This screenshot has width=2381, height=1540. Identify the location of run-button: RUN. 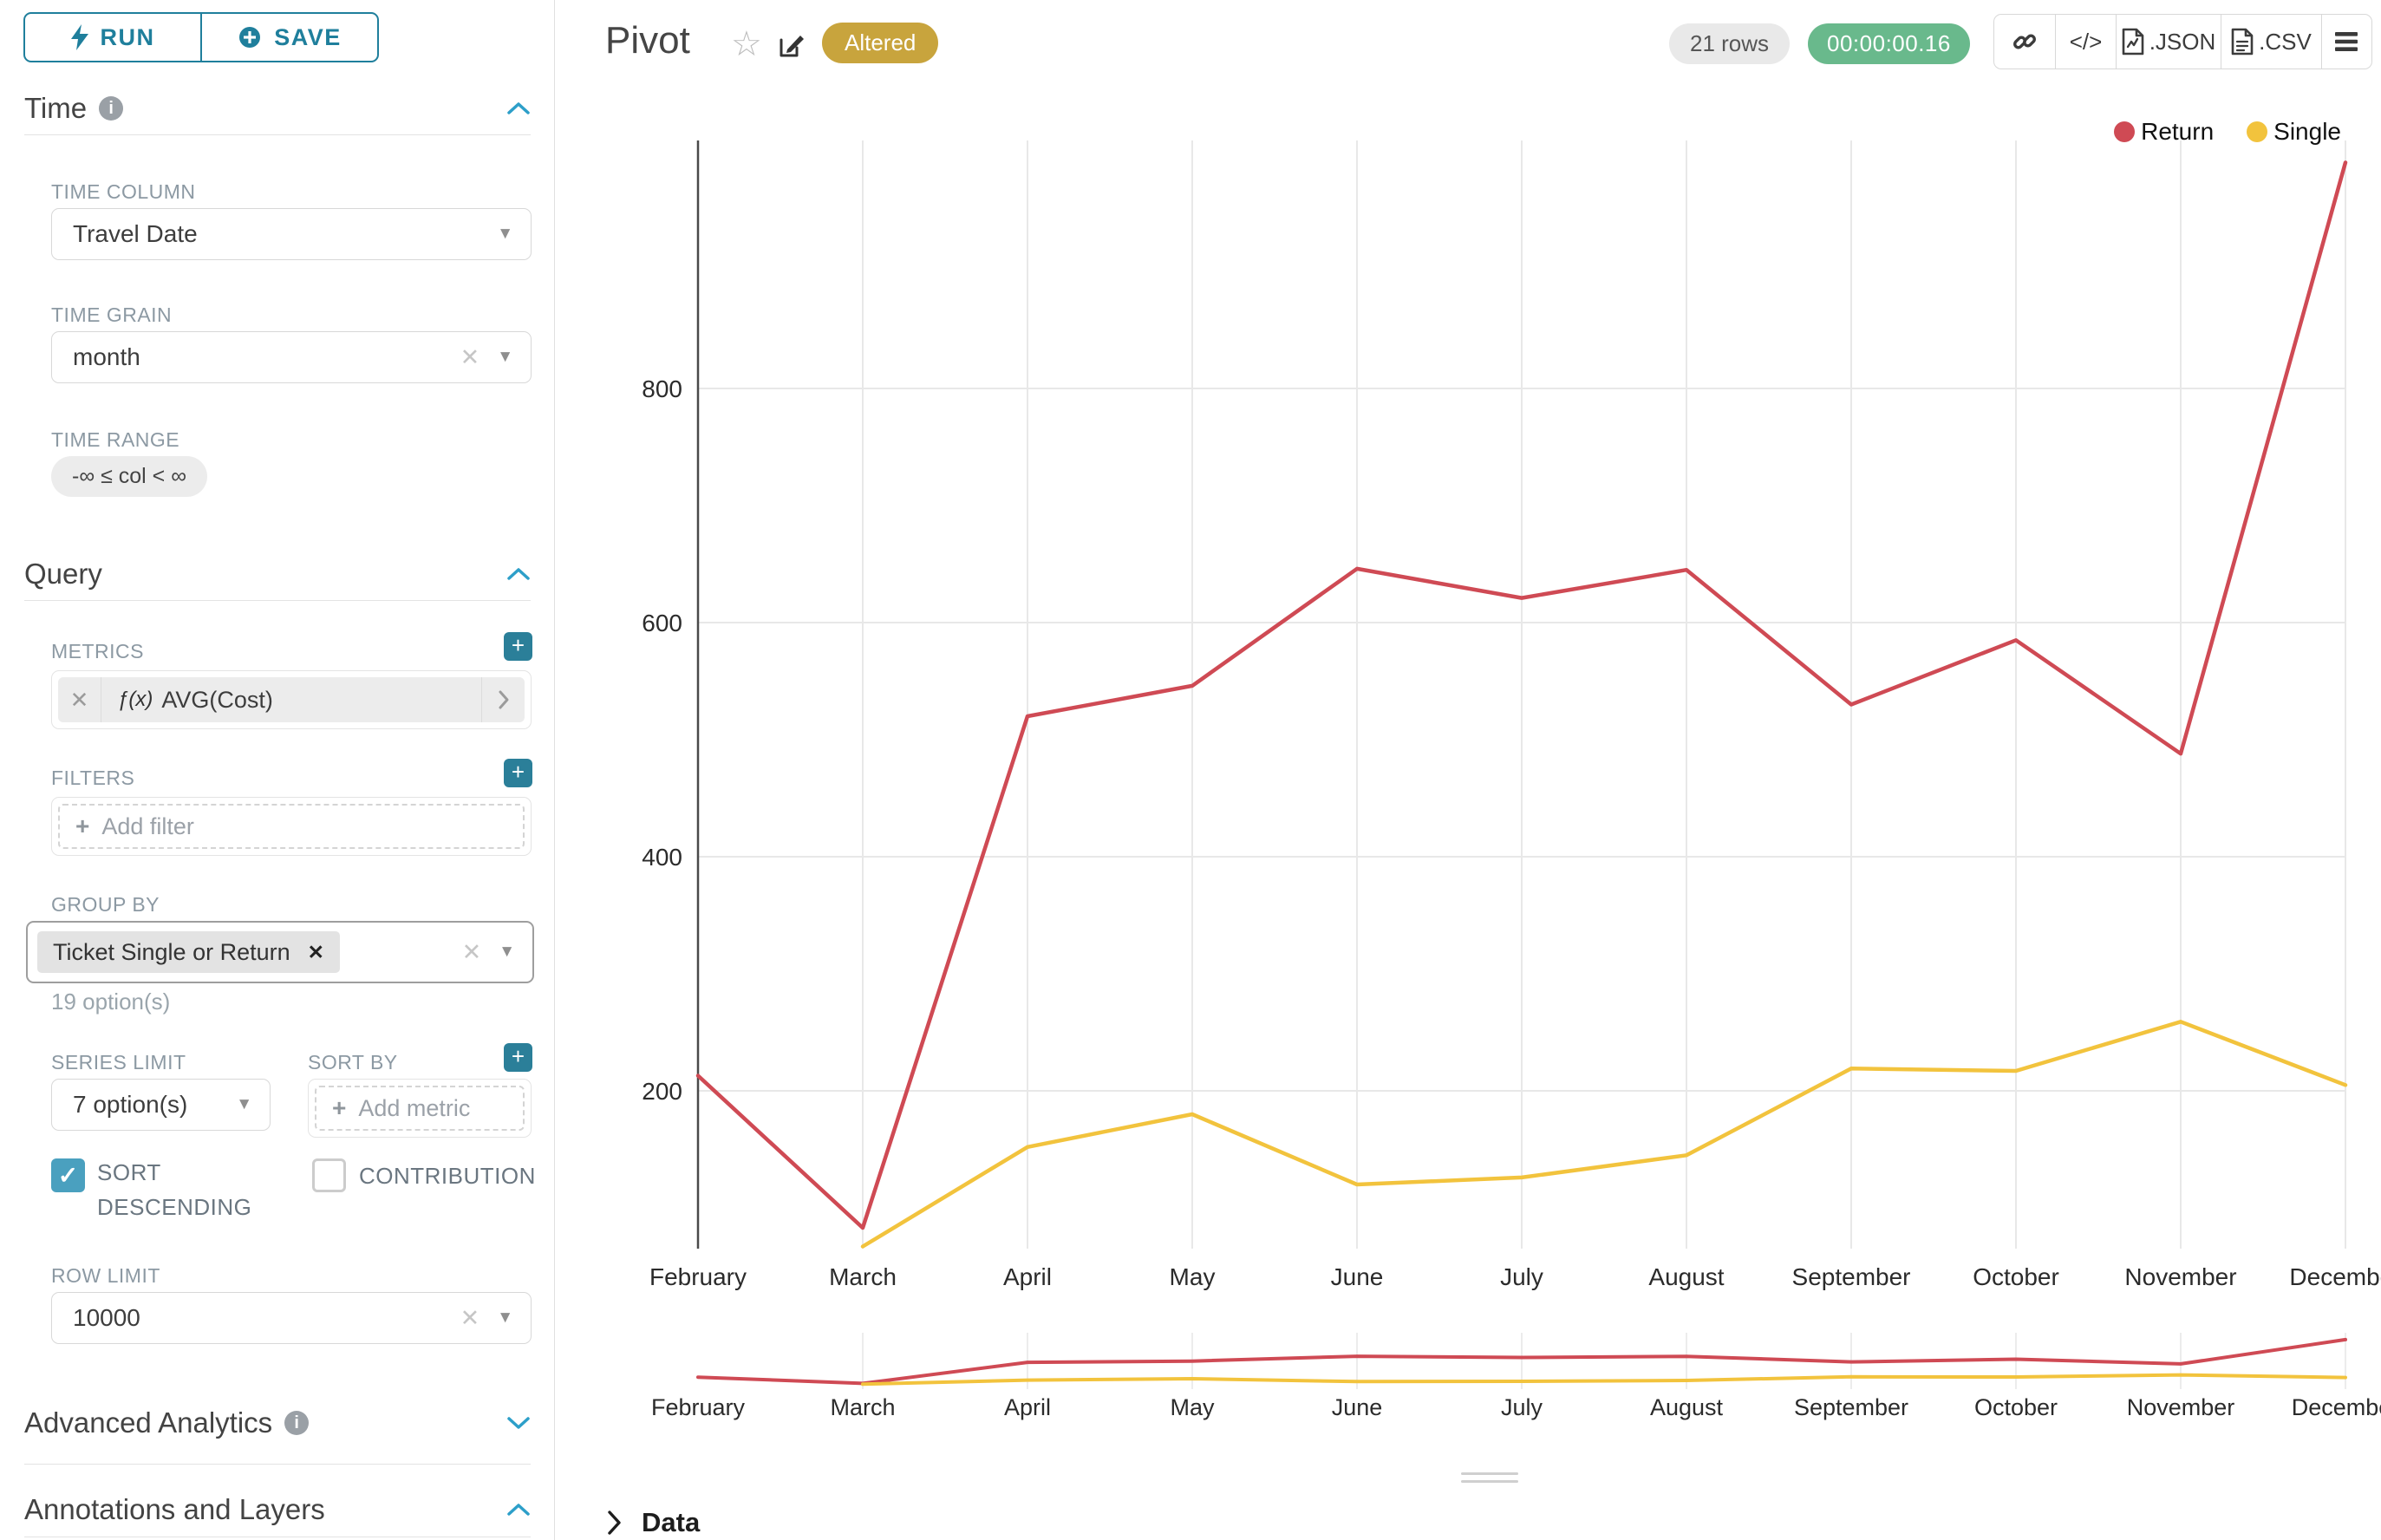
(113, 37).